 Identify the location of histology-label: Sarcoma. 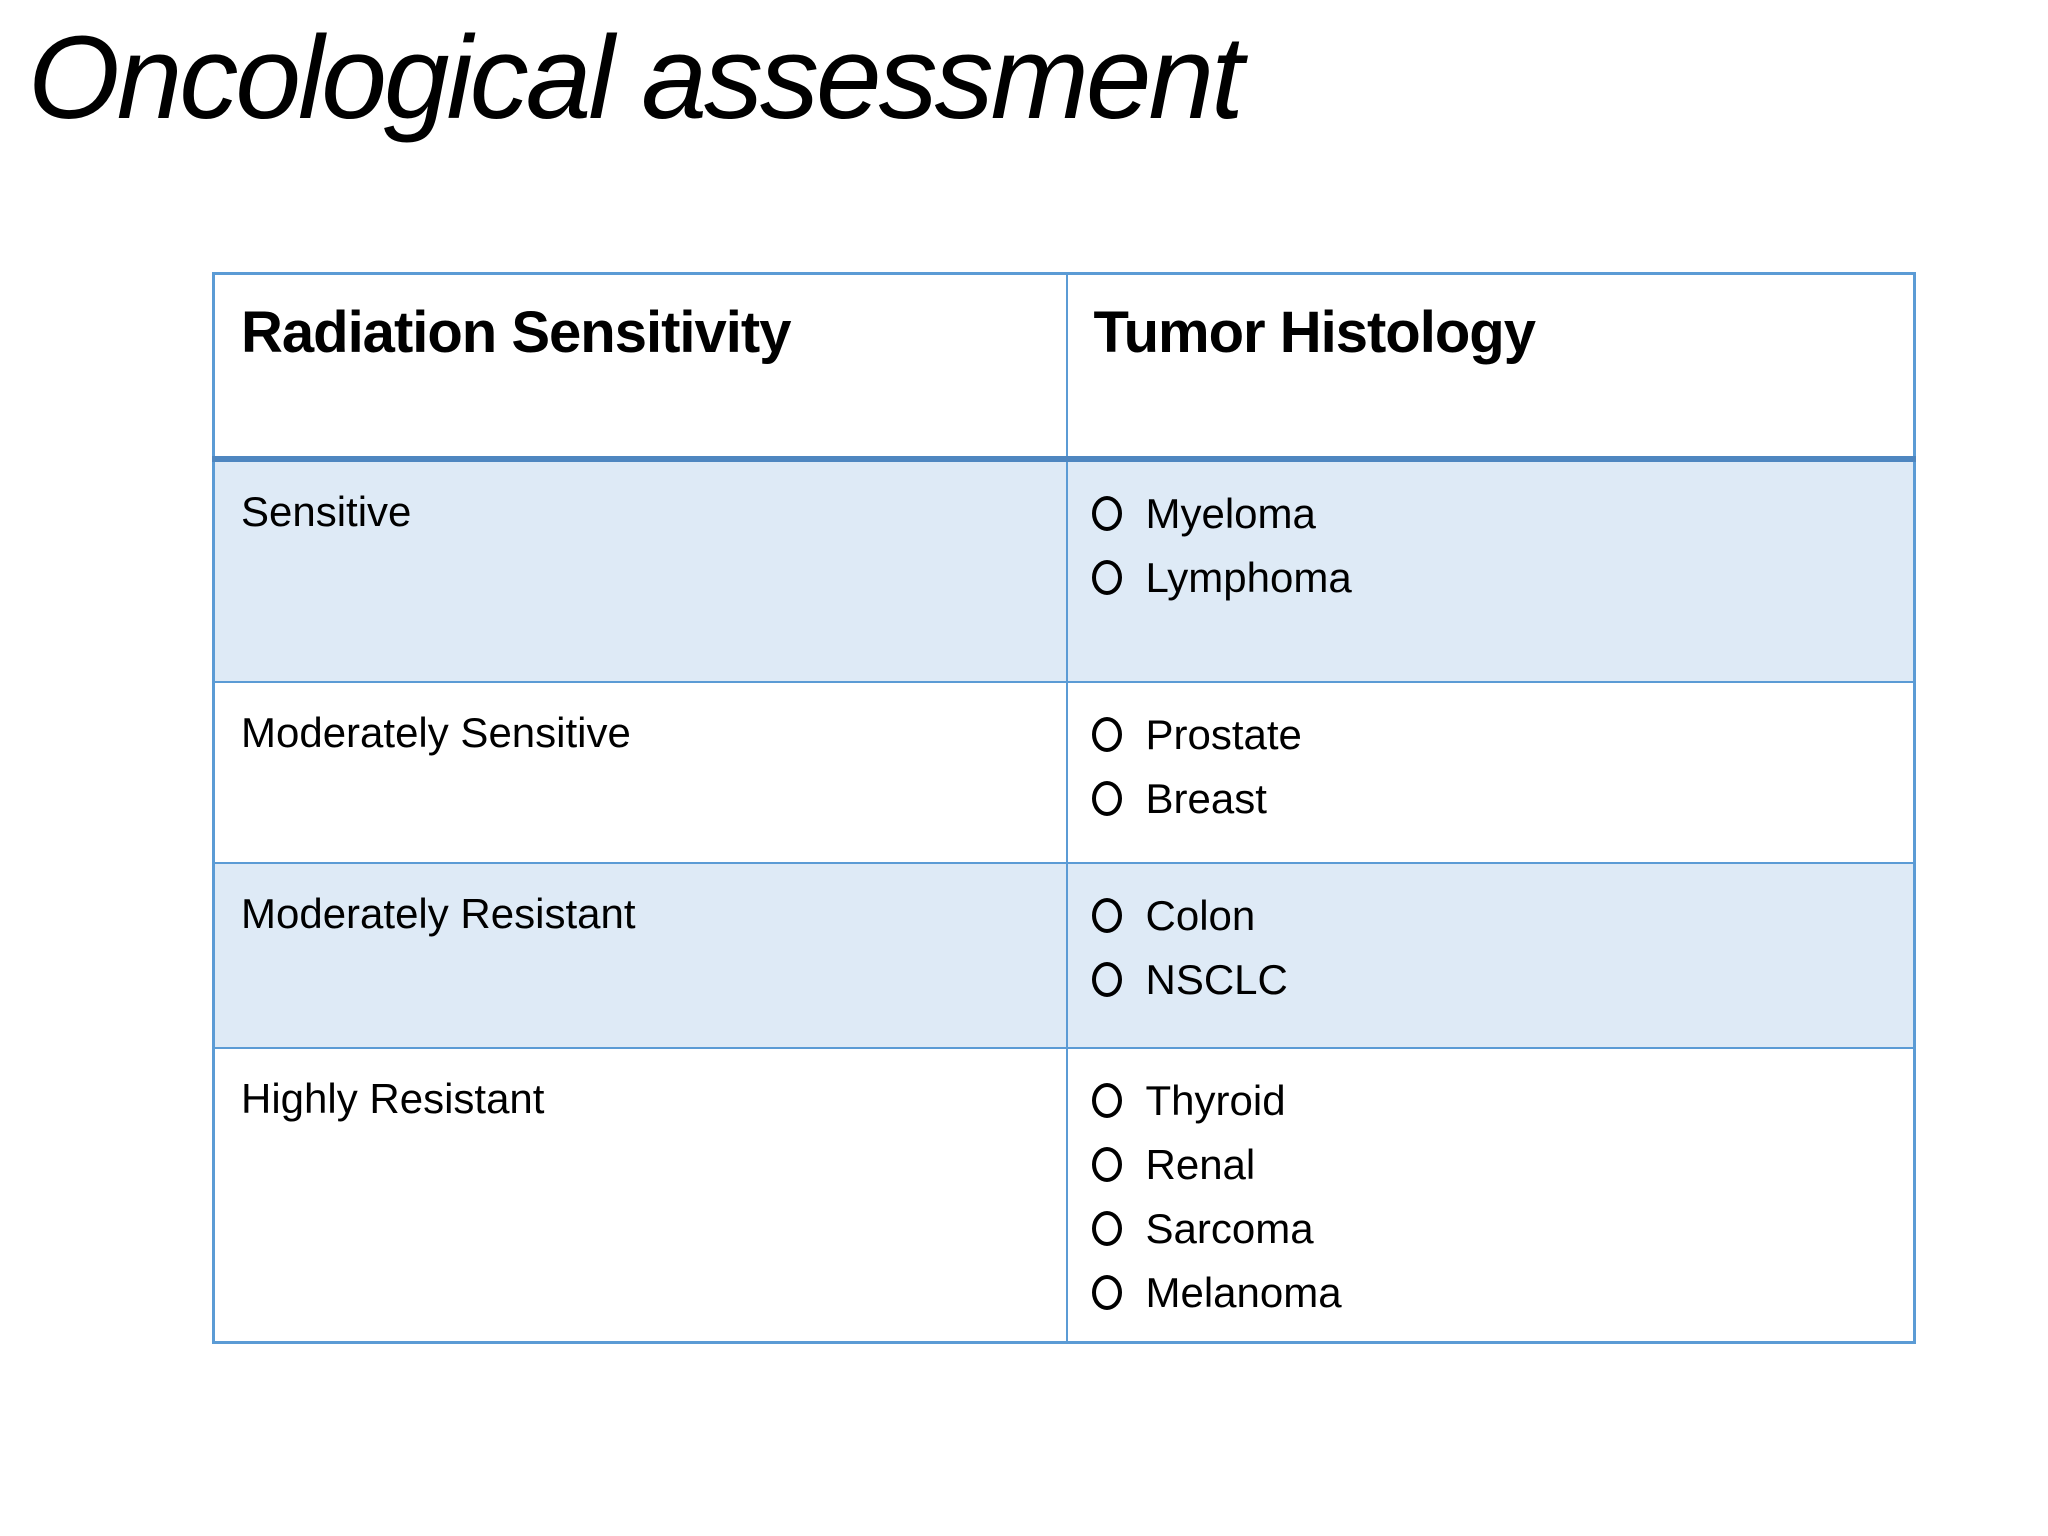
(1229, 1228).